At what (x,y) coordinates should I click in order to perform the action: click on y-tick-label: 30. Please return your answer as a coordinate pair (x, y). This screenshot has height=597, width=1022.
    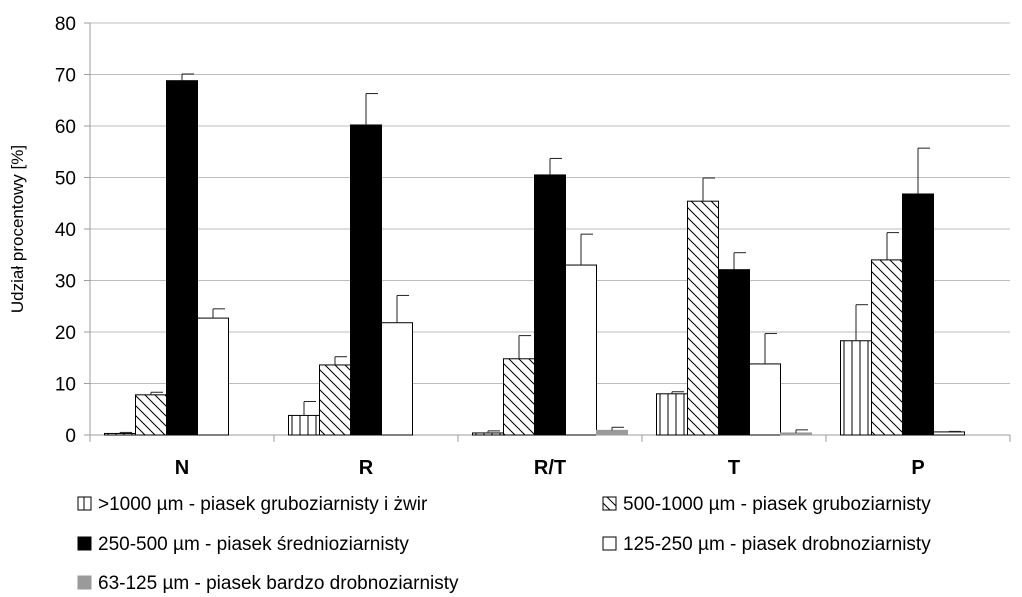
    Looking at the image, I should click on (65, 282).